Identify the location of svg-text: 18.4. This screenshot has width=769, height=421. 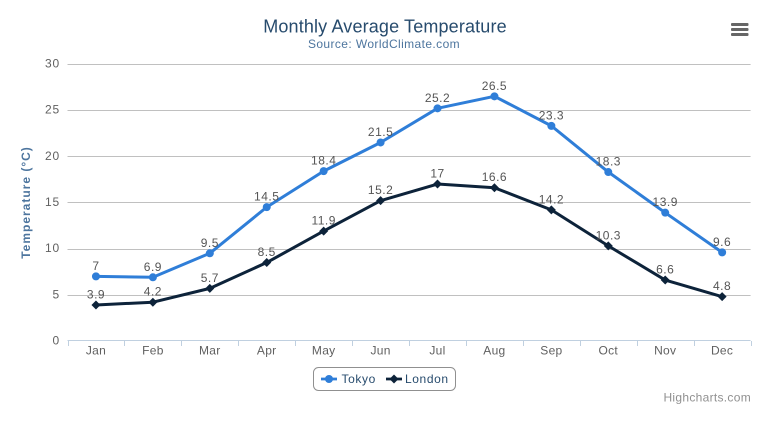
(323, 161).